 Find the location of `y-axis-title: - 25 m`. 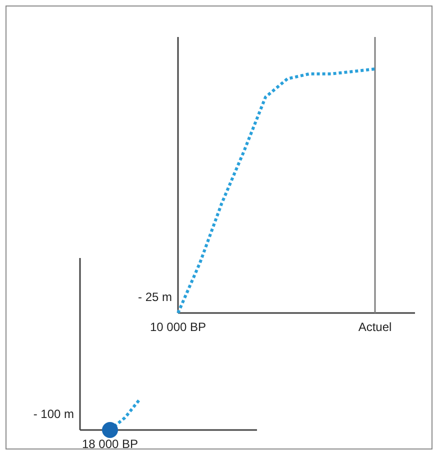

y-axis-title: - 25 m is located at coordinates (155, 297).